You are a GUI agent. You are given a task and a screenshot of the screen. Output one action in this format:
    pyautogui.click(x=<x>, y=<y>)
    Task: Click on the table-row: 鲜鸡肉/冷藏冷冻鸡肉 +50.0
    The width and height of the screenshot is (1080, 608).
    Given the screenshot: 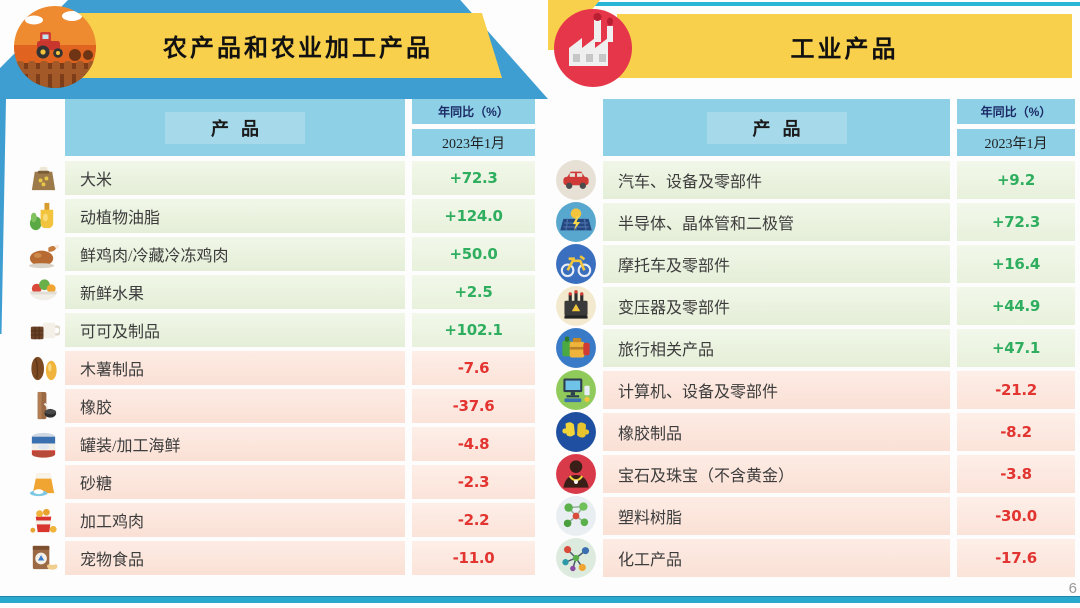 What is the action you would take?
    pyautogui.click(x=278, y=254)
    